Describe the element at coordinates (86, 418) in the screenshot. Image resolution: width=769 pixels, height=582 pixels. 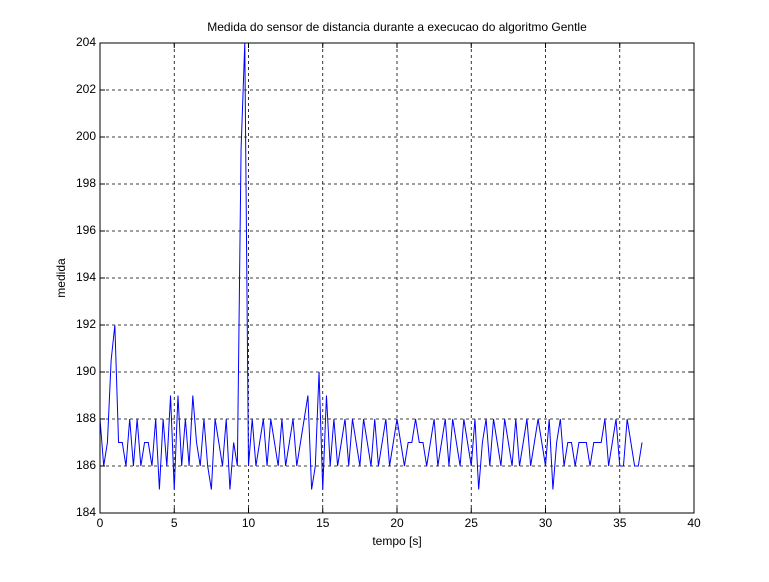
I see `y-tick-label: 188` at that location.